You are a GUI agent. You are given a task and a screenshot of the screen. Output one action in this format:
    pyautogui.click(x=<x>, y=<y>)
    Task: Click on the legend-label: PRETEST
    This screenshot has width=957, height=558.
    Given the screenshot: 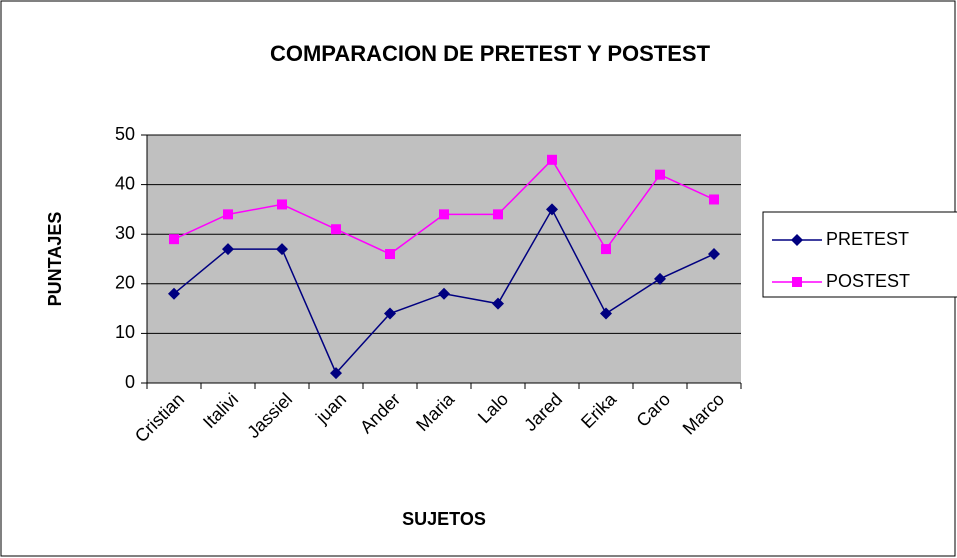 What is the action you would take?
    pyautogui.click(x=867, y=239)
    